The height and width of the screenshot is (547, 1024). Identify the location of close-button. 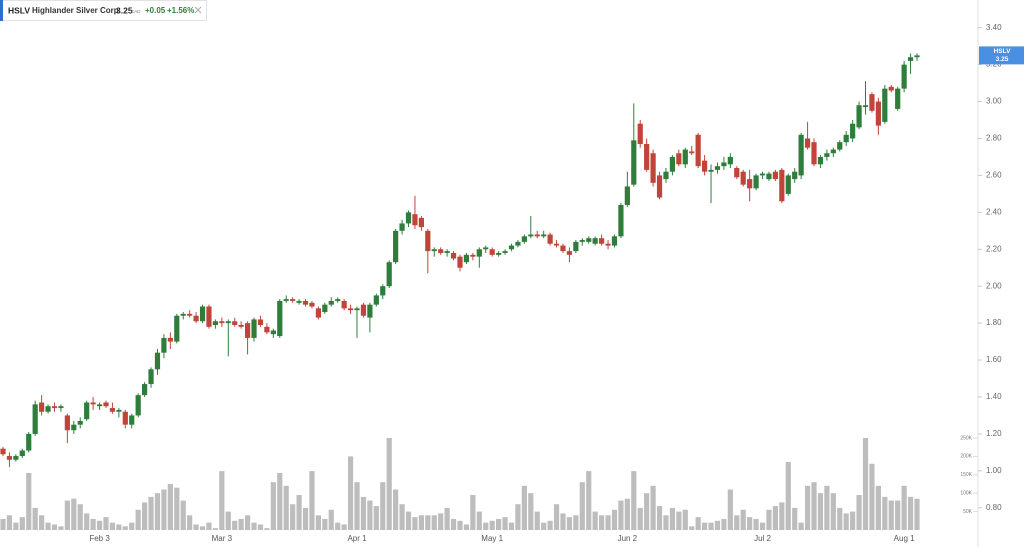
(198, 10).